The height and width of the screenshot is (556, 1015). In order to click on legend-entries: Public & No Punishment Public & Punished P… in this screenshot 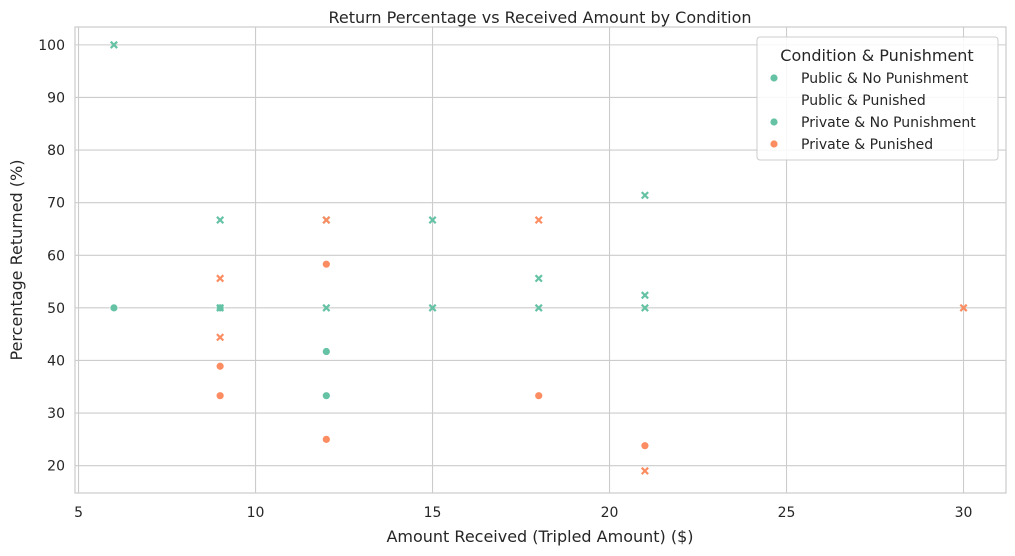, I will do `click(872, 112)`.